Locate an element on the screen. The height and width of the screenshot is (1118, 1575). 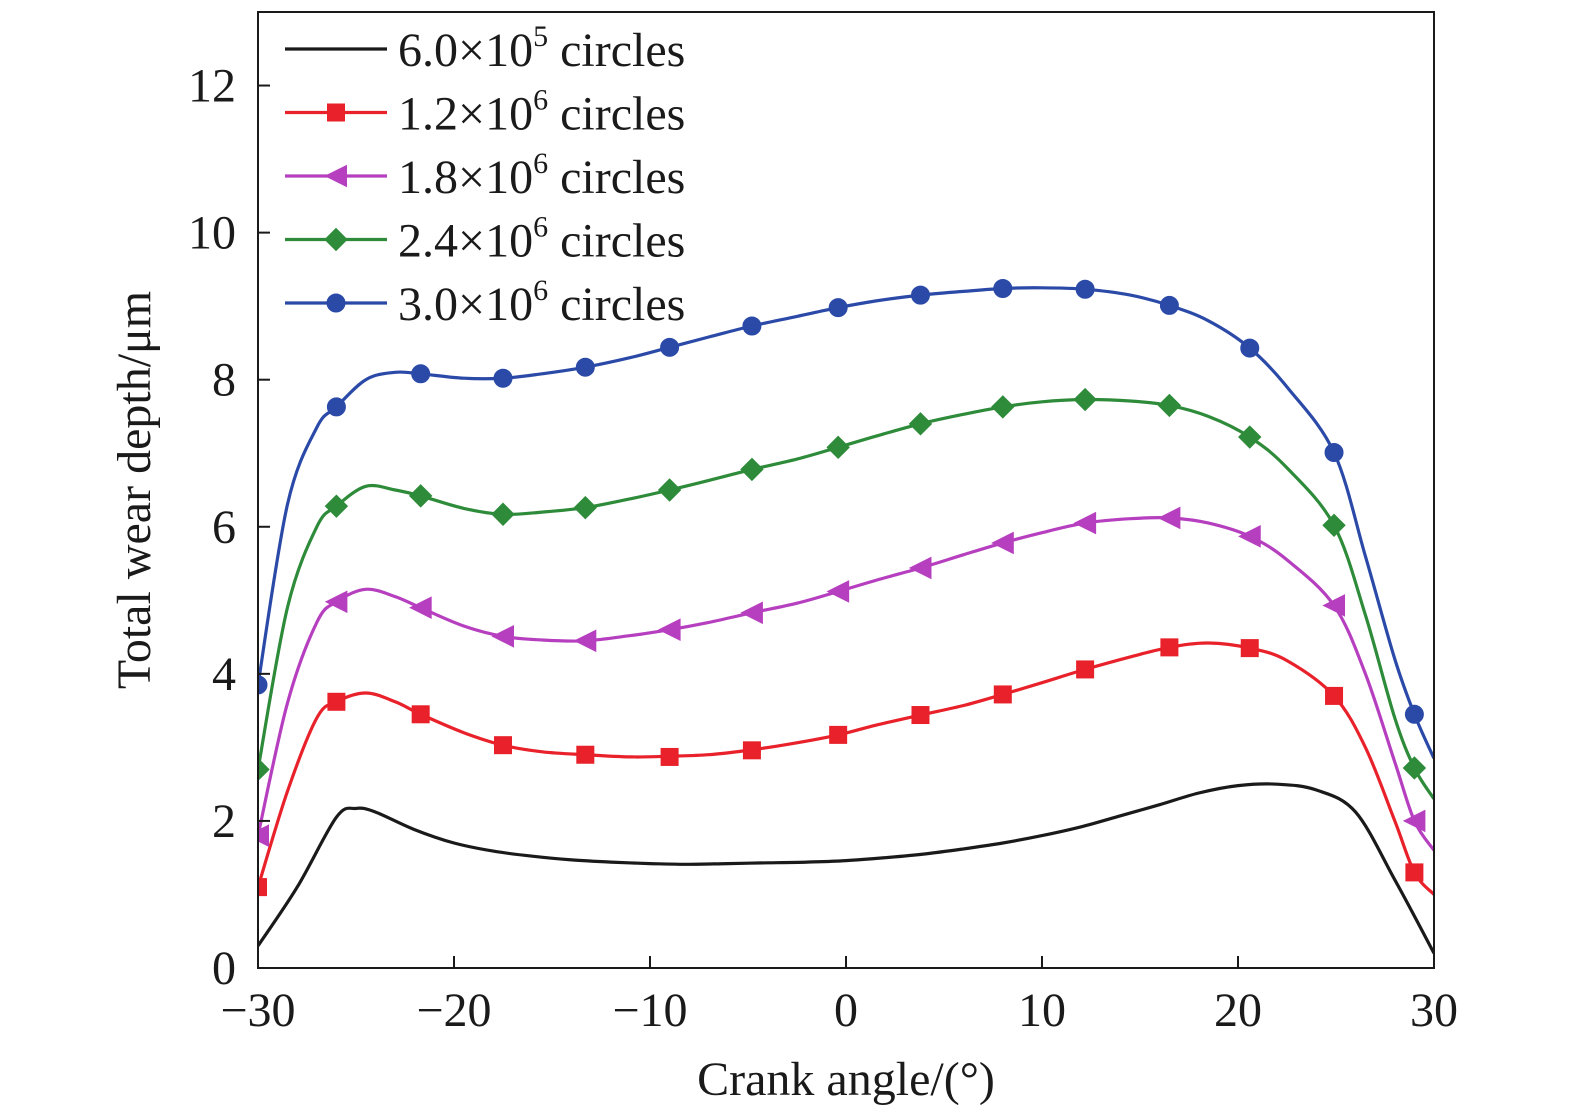
series-line is located at coordinates (846, 868).